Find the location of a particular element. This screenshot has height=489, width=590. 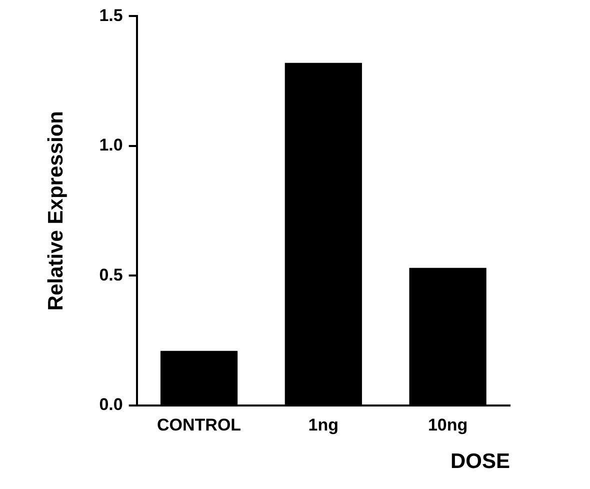

y-tick-label: 1.0 is located at coordinates (111, 145).